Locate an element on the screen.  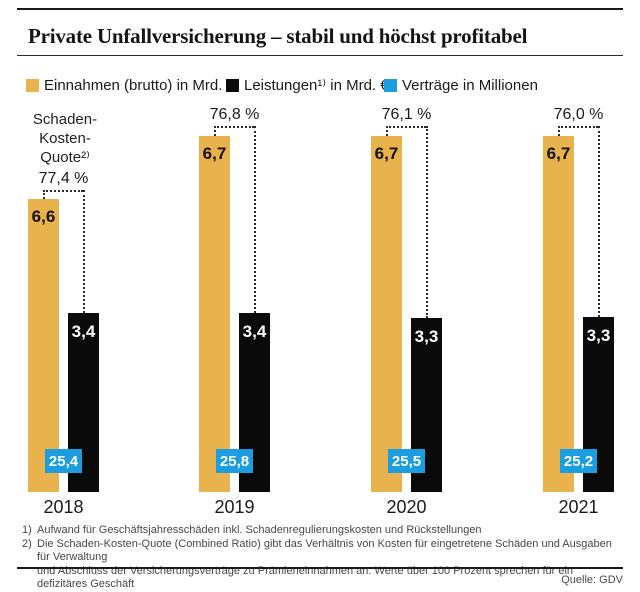
legend-item-leistungen: Leistungen¹⁾ in Mrd. € is located at coordinates (307, 85).